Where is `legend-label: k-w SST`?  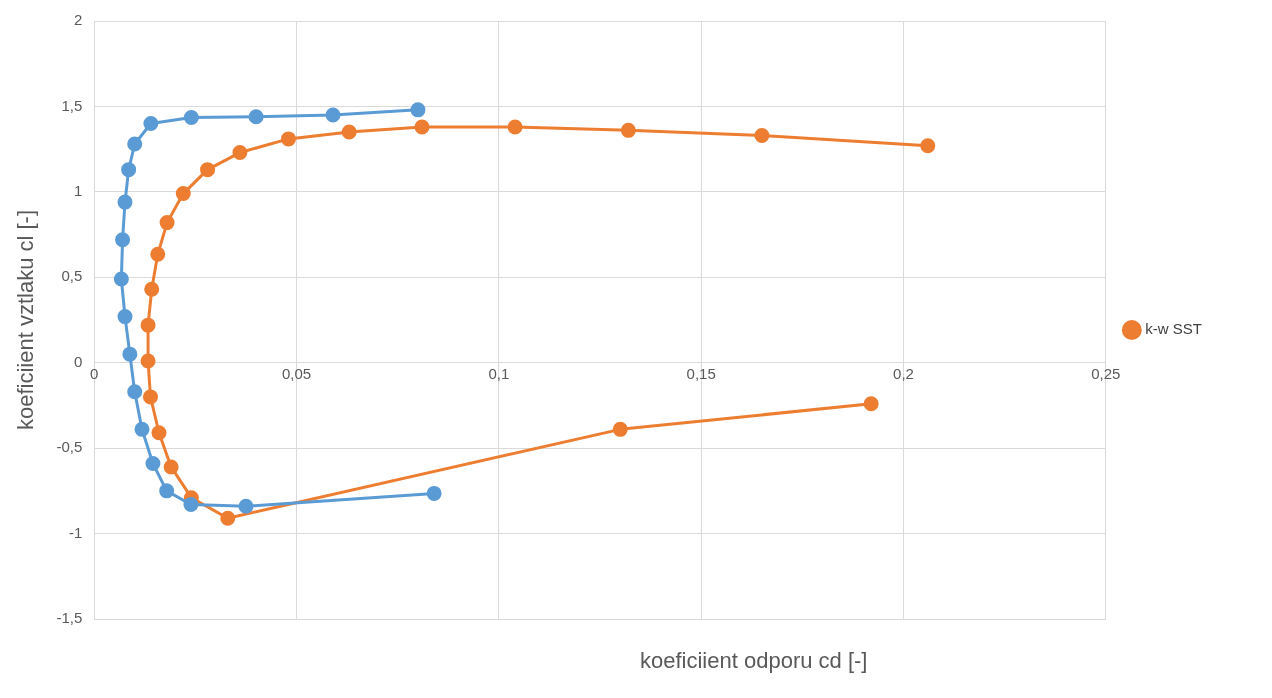
legend-label: k-w SST is located at coordinates (1173, 329).